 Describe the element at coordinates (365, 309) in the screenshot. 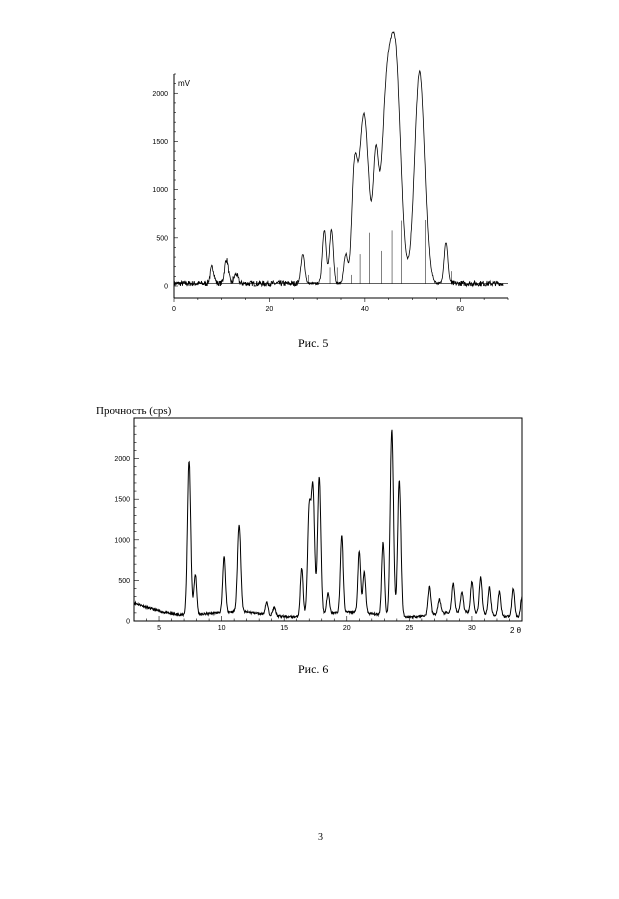

I see `x-tick-label: 40` at that location.